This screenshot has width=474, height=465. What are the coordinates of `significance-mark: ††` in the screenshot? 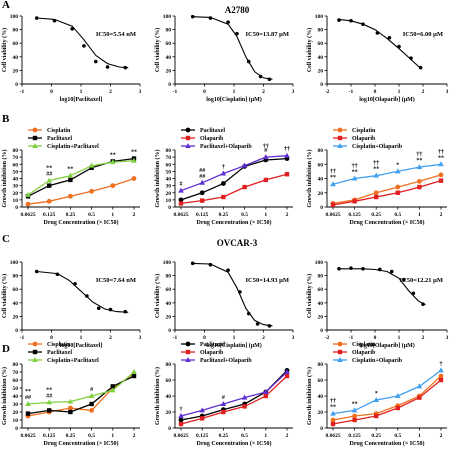 It's located at (266, 147).